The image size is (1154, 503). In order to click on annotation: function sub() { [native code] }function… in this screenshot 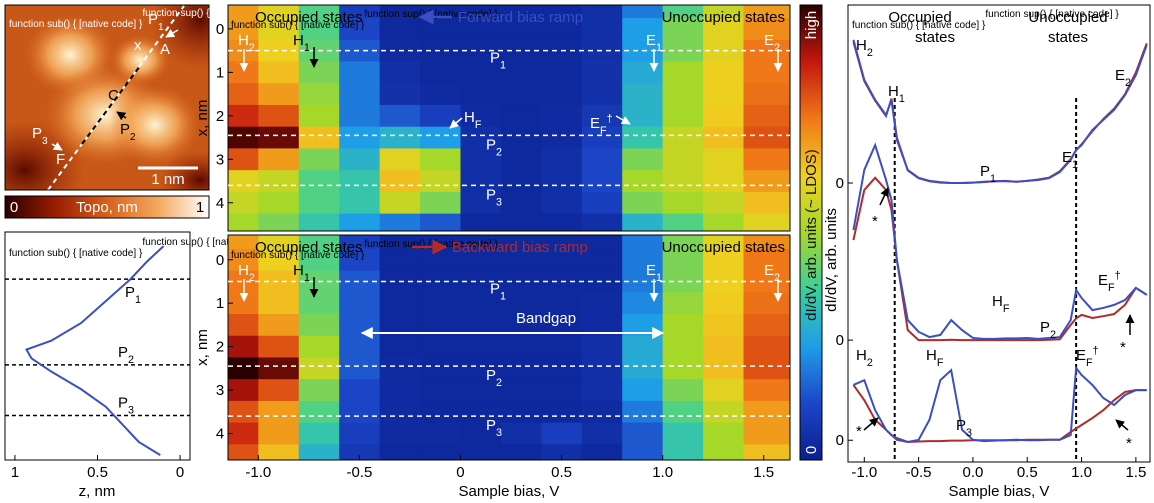, I will do `click(142, 248)`.